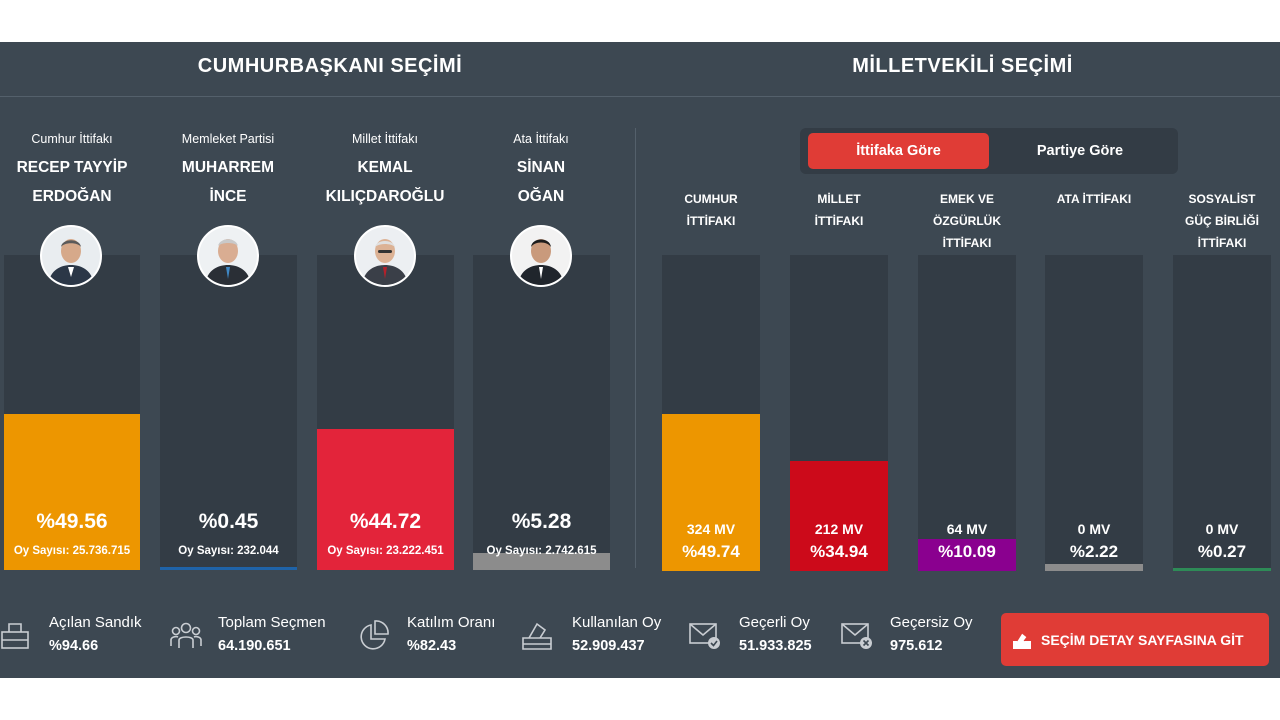 The width and height of the screenshot is (1280, 720). I want to click on stat-label: Toplam Seçmen, so click(272, 622).